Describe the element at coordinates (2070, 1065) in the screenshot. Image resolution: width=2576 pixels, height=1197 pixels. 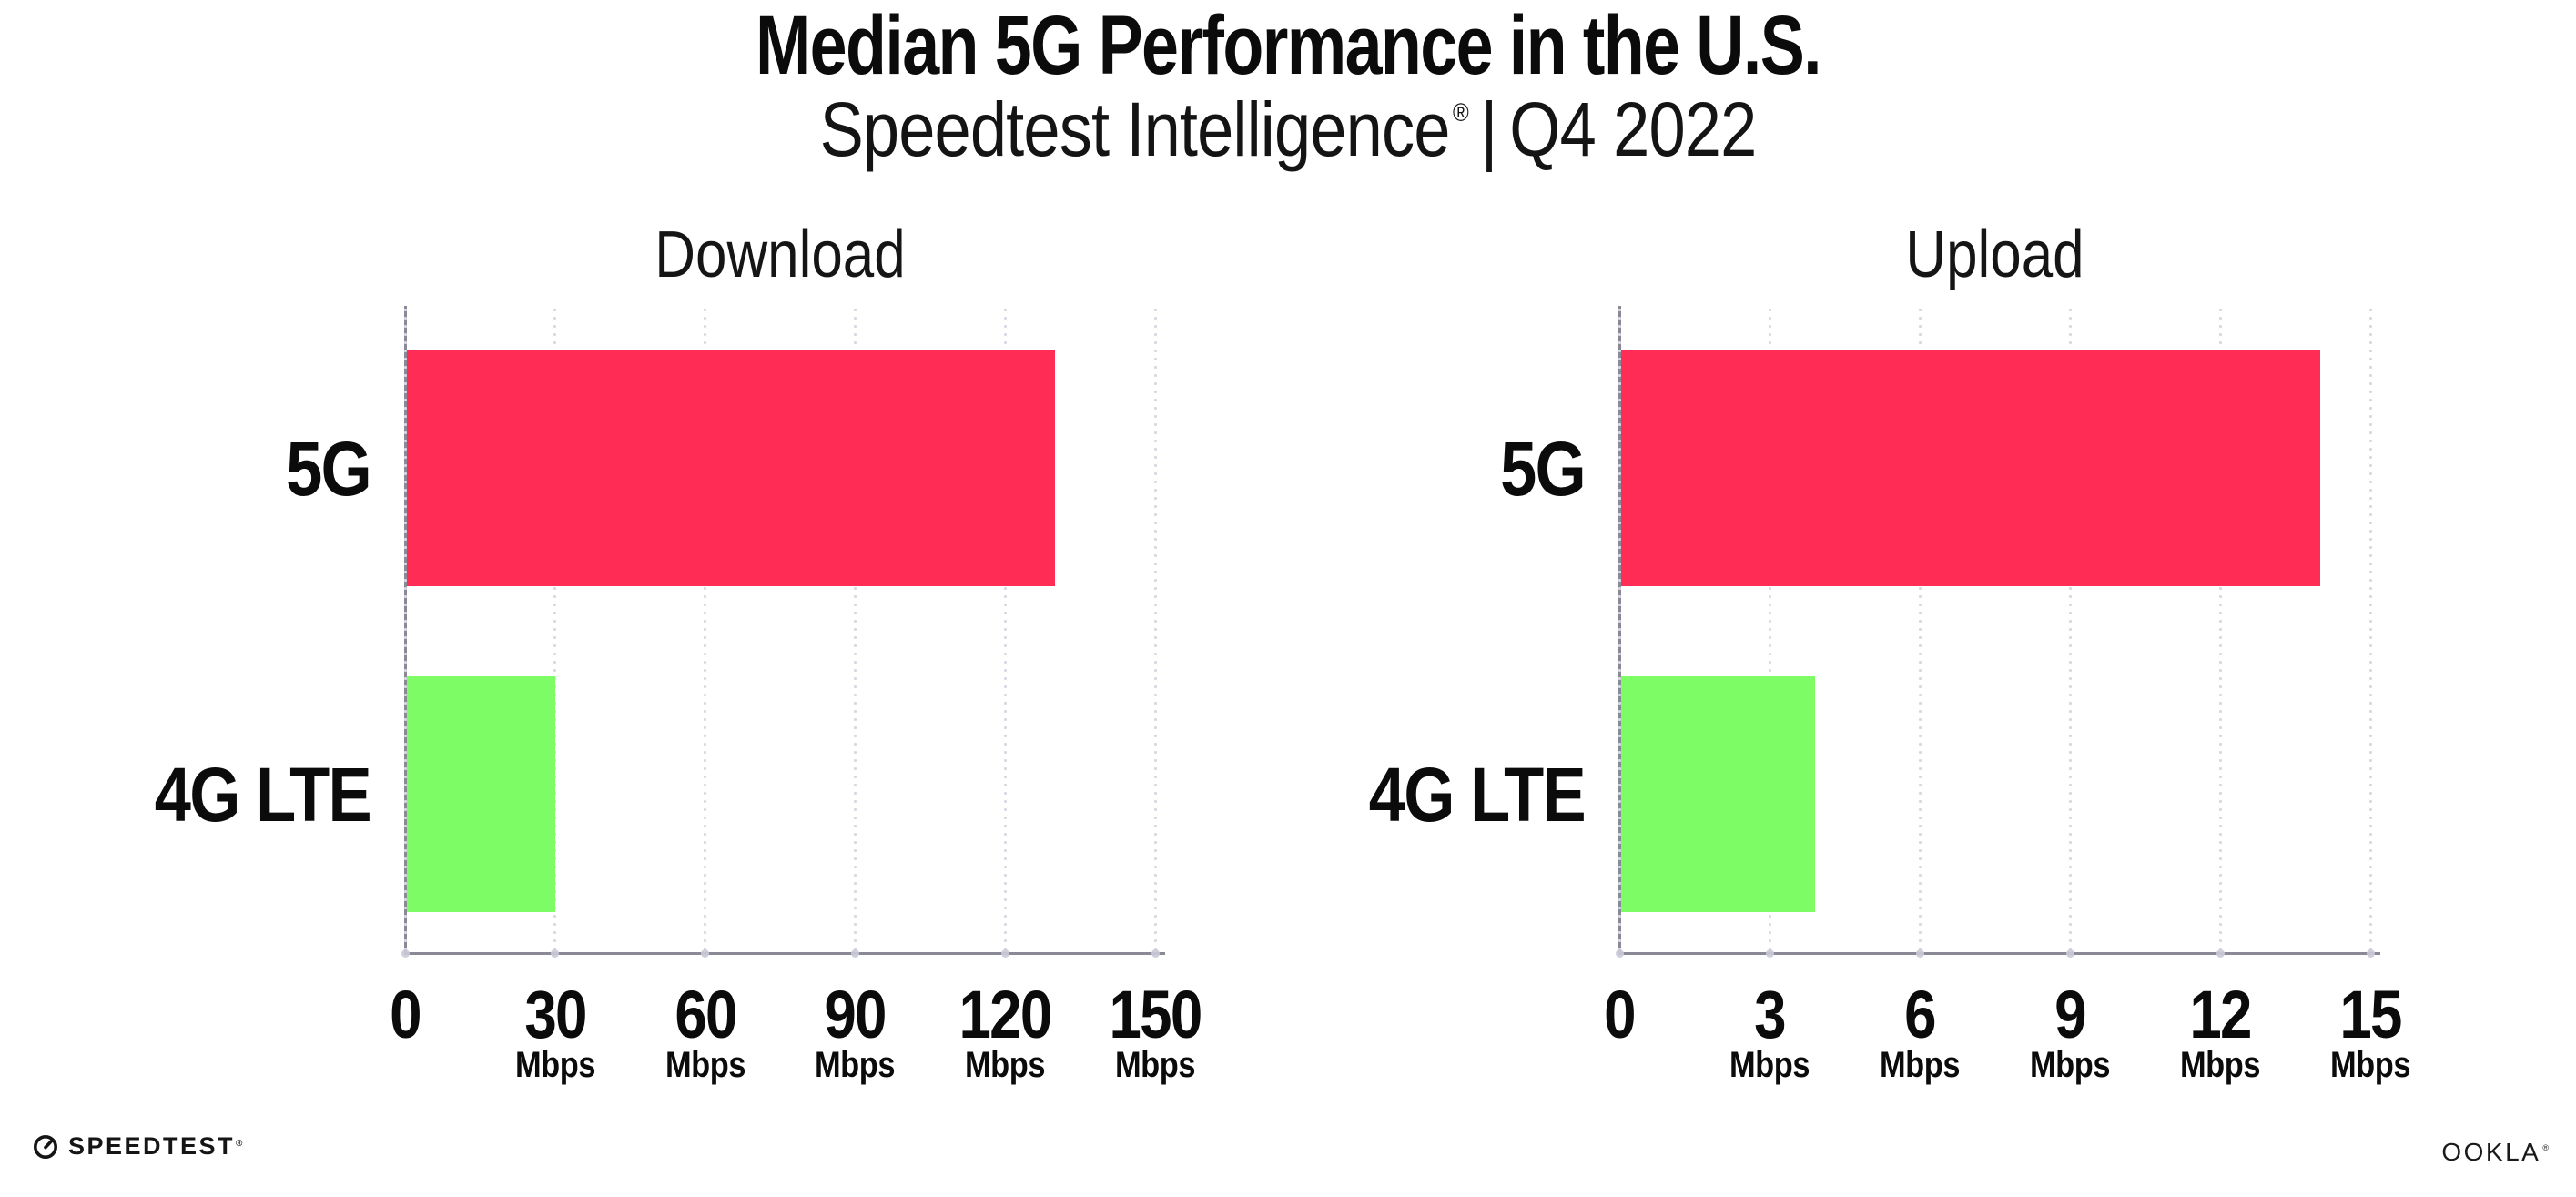
I see `x-tick-unit-upload-9: Mbps` at that location.